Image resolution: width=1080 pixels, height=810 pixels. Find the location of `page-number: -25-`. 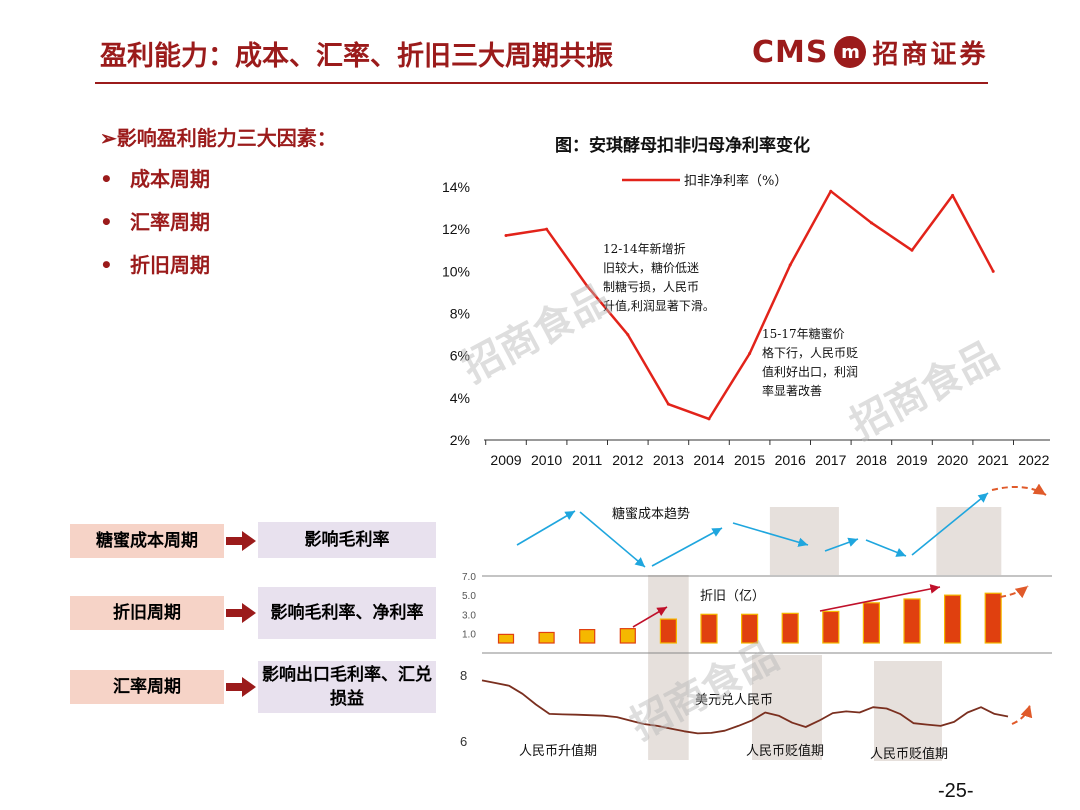

page-number: -25- is located at coordinates (956, 791).